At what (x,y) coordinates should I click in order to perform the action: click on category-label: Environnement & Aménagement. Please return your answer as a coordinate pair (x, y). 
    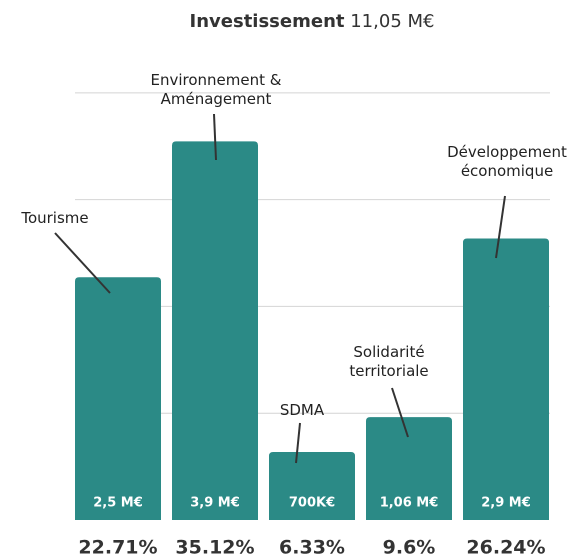
    Looking at the image, I should click on (216, 89).